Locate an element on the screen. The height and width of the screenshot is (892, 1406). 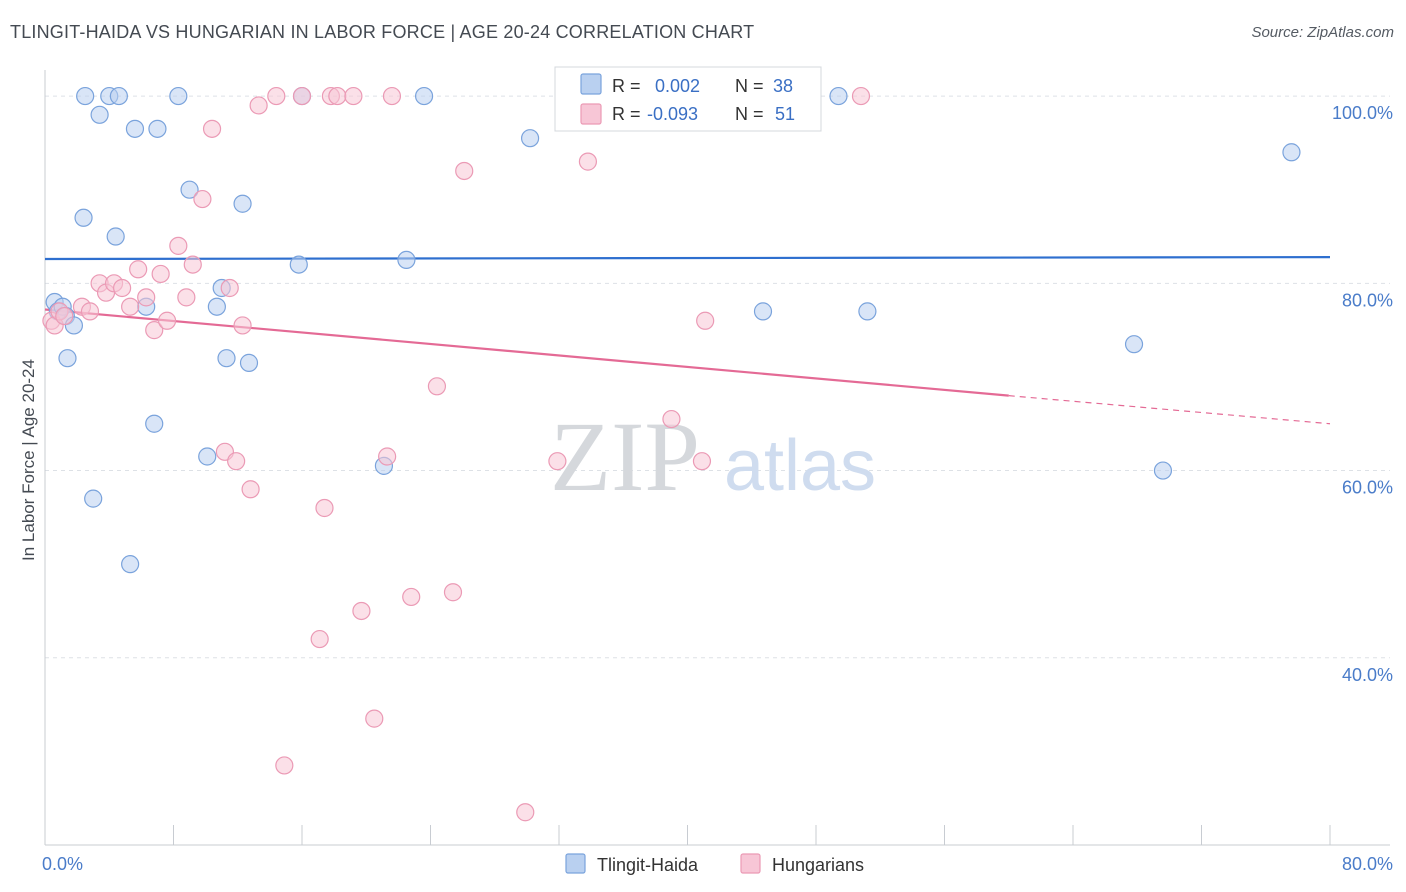
legend-swatch-blue is located at coordinates (591, 84).